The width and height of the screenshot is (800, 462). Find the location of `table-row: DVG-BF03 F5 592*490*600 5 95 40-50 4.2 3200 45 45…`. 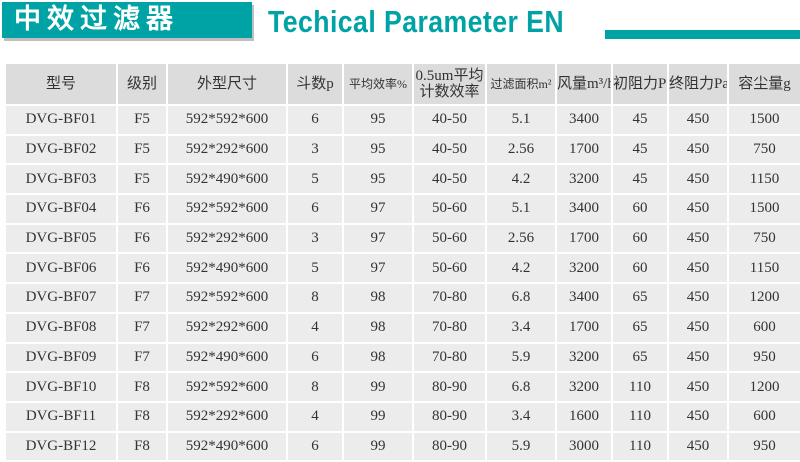

table-row: DVG-BF03 F5 592*490*600 5 95 40-50 4.2 3200 45 45… is located at coordinates (402, 179).